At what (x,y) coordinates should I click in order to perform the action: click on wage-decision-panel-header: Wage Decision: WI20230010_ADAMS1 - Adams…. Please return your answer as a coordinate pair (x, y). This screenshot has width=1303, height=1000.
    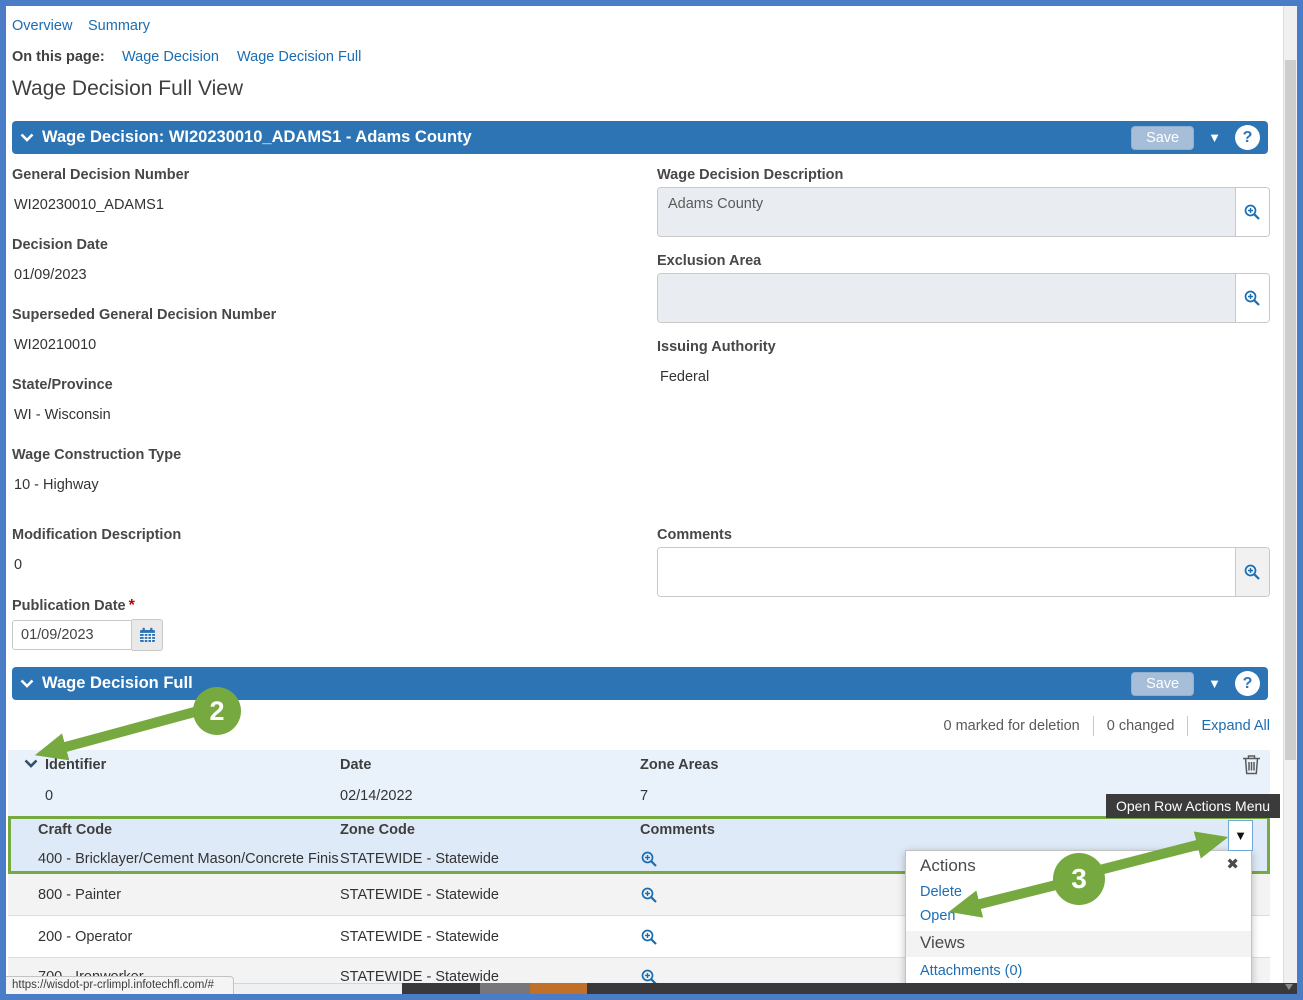
    Looking at the image, I should click on (640, 137).